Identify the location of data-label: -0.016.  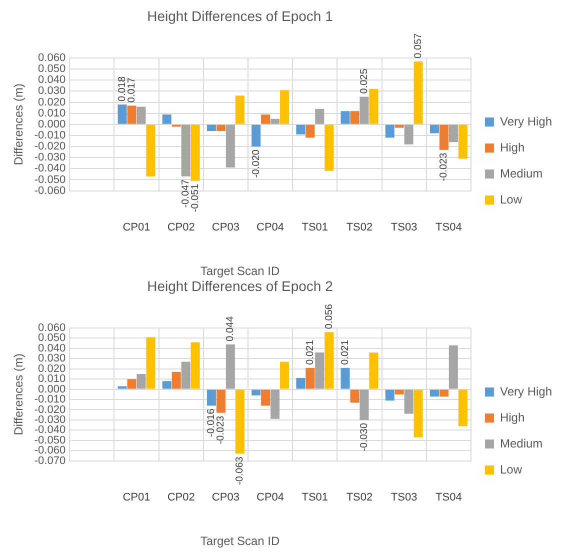
(212, 422).